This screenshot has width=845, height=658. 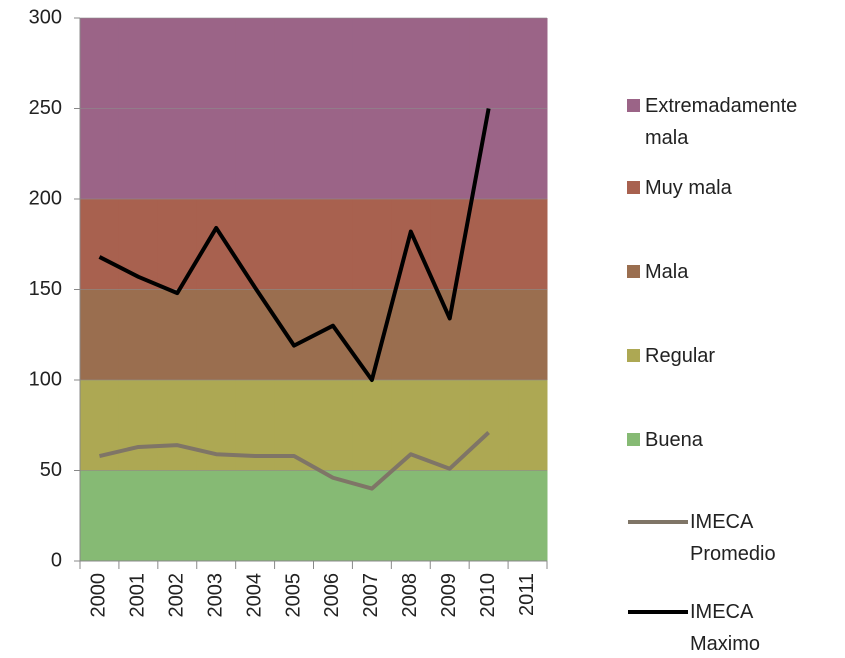 What do you see at coordinates (138, 595) in the screenshot?
I see `x-tick-label: 2001` at bounding box center [138, 595].